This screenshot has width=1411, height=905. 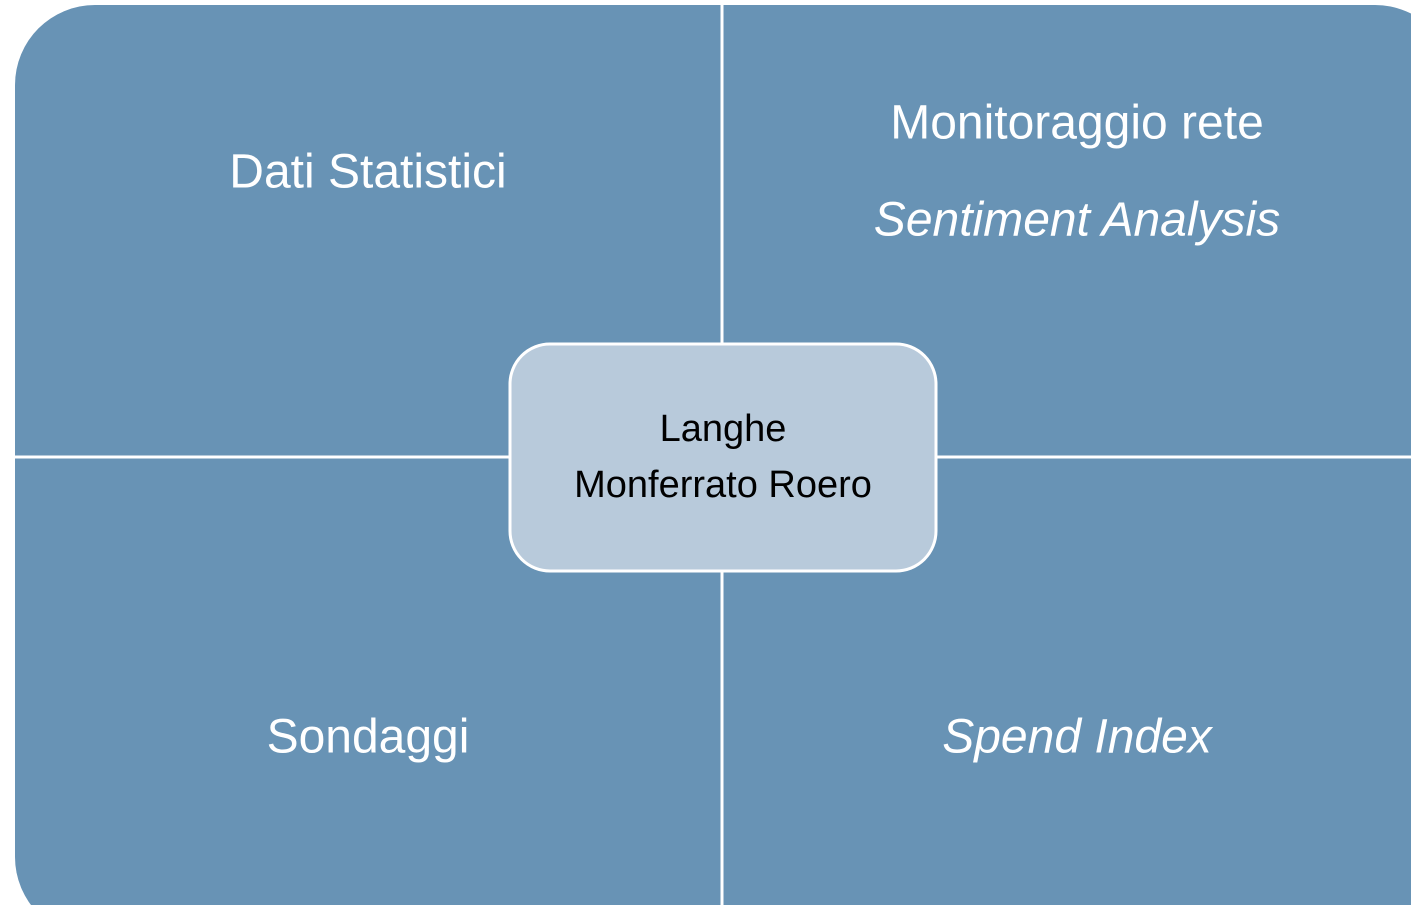 What do you see at coordinates (1077, 123) in the screenshot?
I see `quadrant-label: Monitoraggio rete` at bounding box center [1077, 123].